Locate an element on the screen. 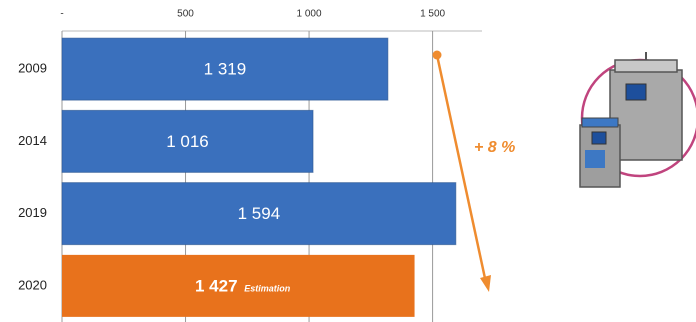 This screenshot has width=696, height=322. trend-arrow-start is located at coordinates (437, 55).